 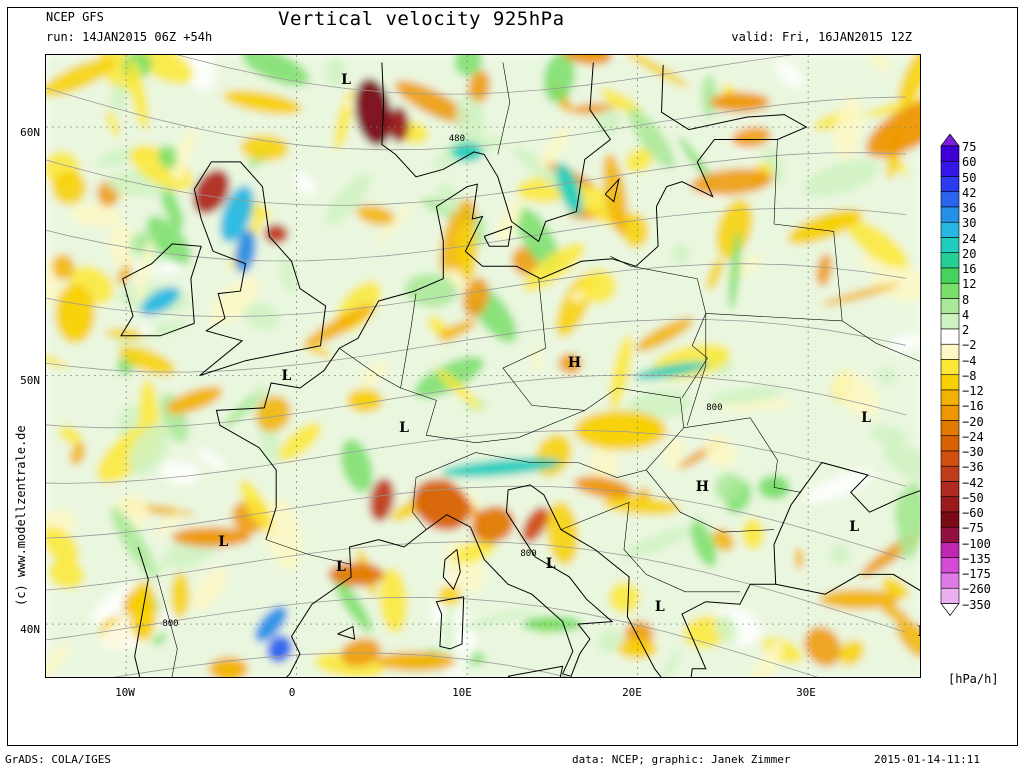 I want to click on legend-label: −36, so click(x=973, y=467).